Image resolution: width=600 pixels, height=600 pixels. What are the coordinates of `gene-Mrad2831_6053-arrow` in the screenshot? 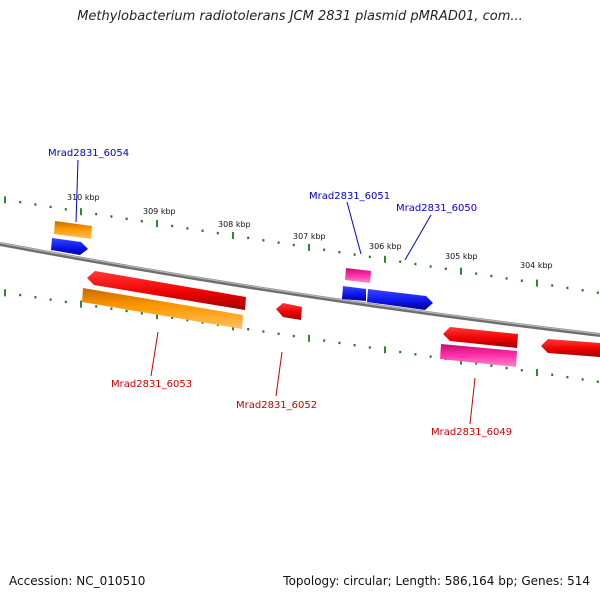 It's located at (166, 290).